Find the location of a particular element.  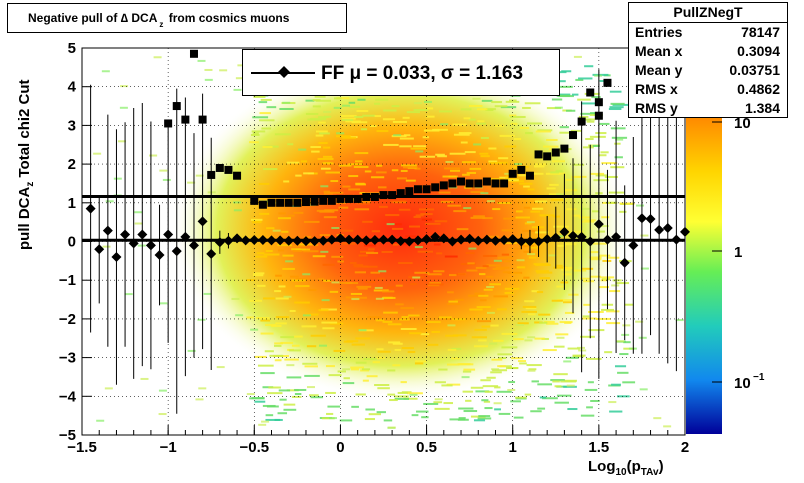

stats-value: 1.384 is located at coordinates (762, 108).